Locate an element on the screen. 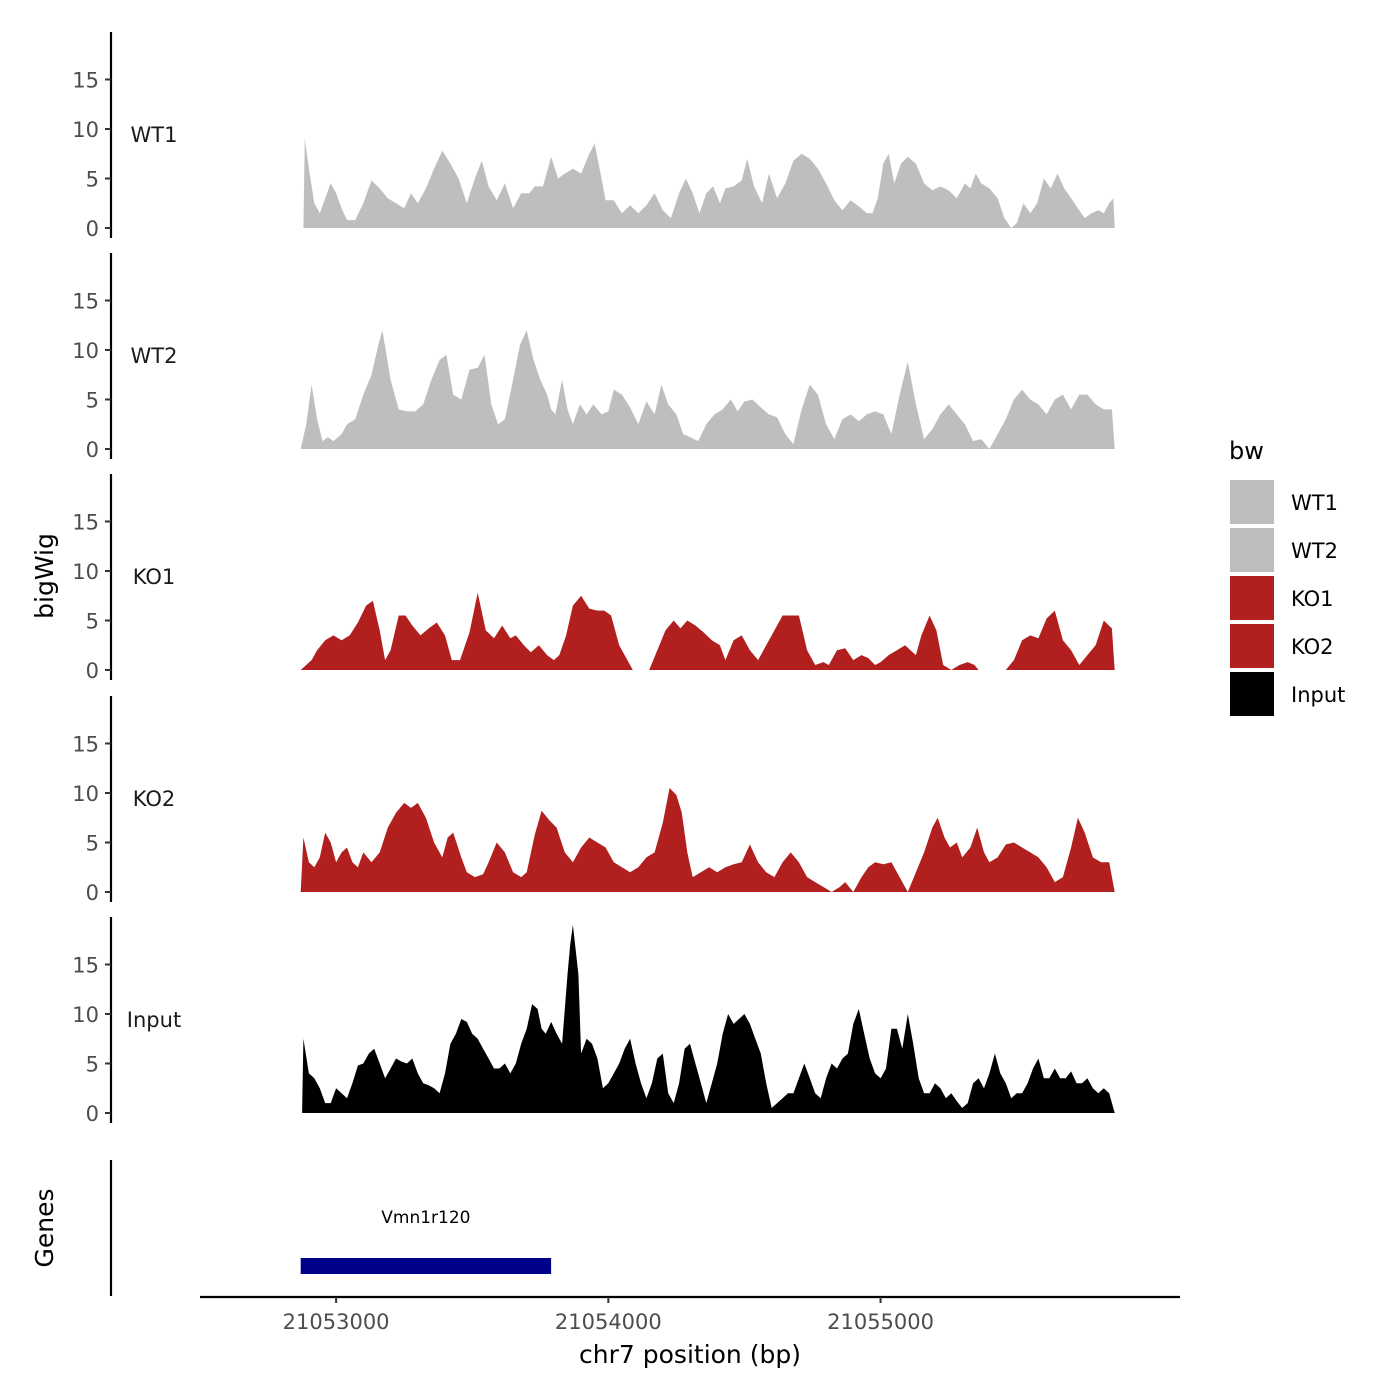 Image resolution: width=1400 pixels, height=1400 pixels. track-label-input: Input is located at coordinates (154, 1020).